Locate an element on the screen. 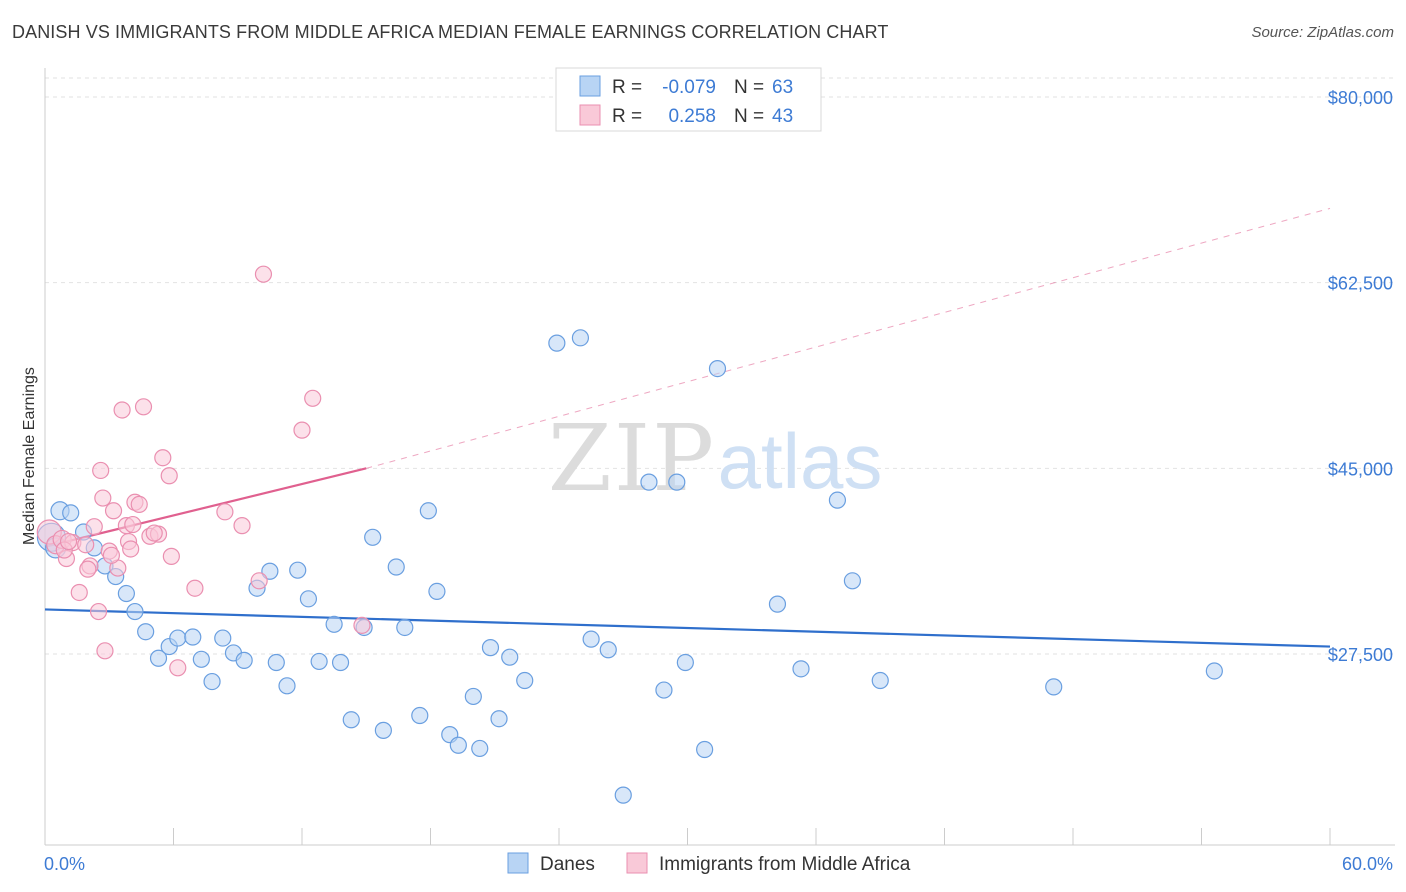 This screenshot has width=1406, height=892. x-tick-label: 0.0% is located at coordinates (64, 864).